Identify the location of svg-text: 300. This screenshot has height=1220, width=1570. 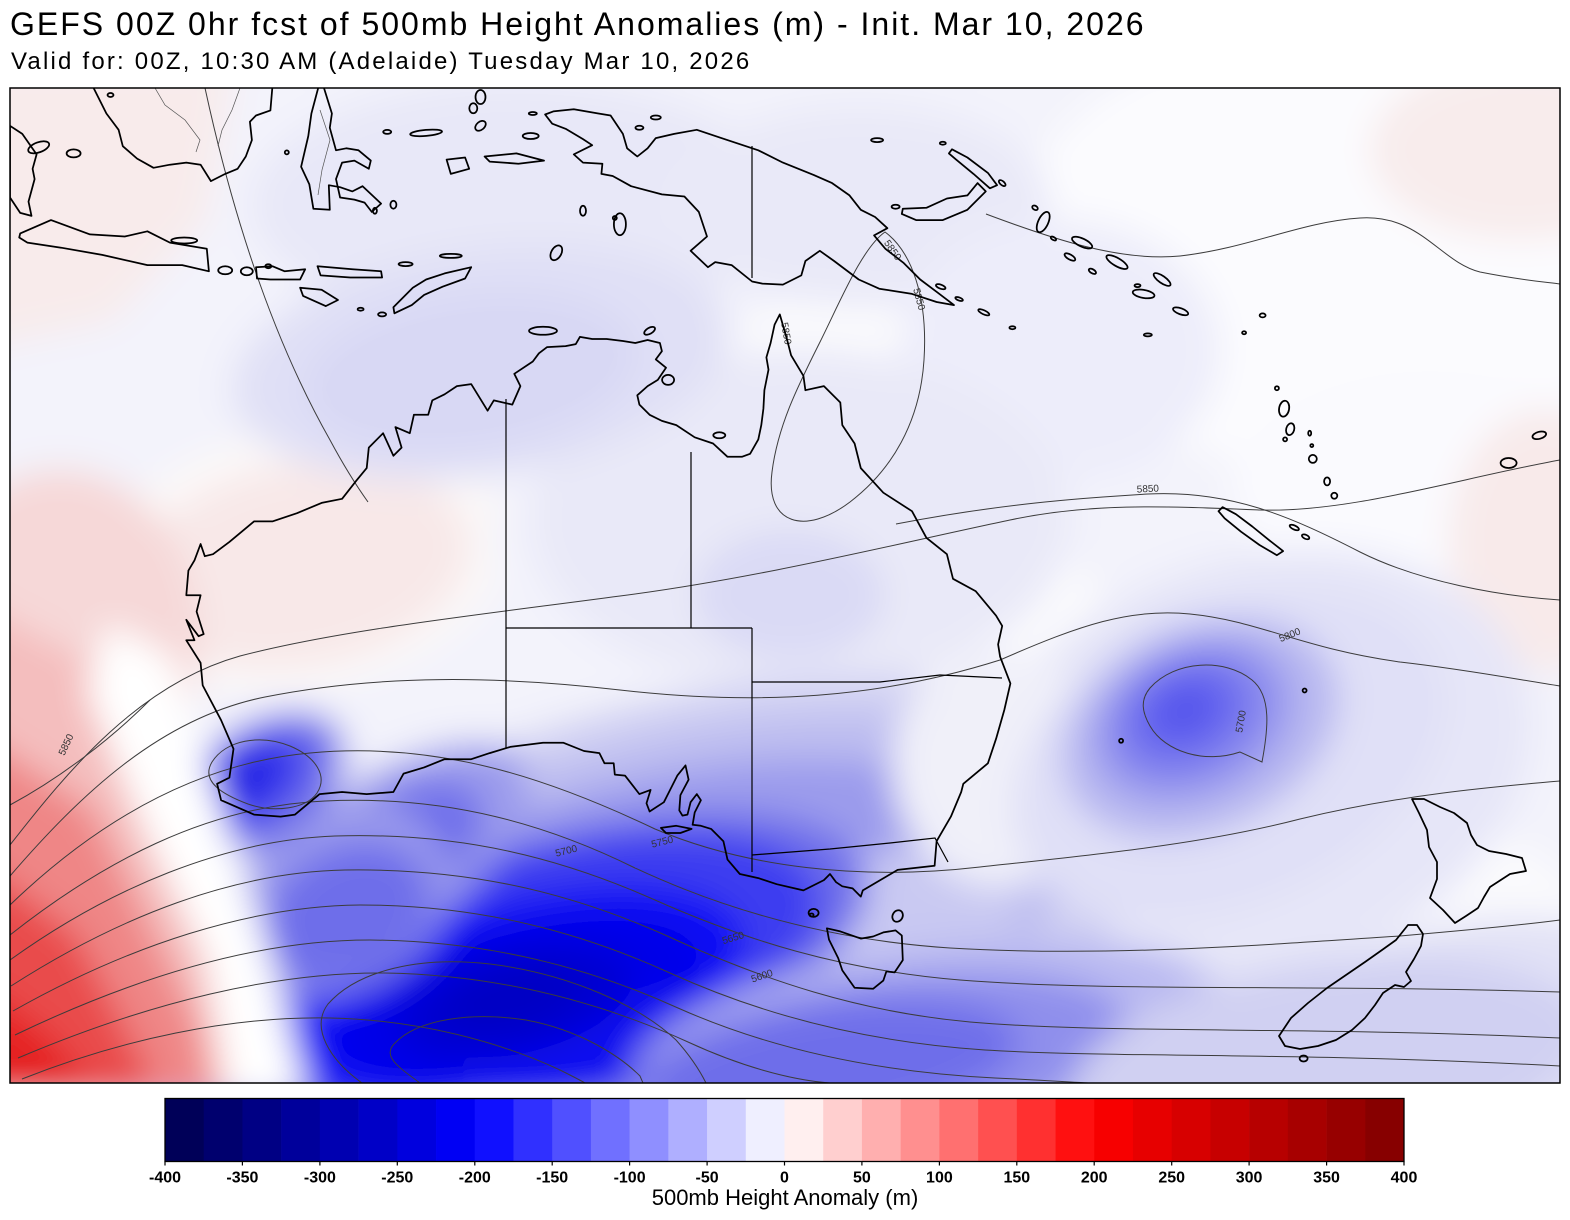
(1249, 1178).